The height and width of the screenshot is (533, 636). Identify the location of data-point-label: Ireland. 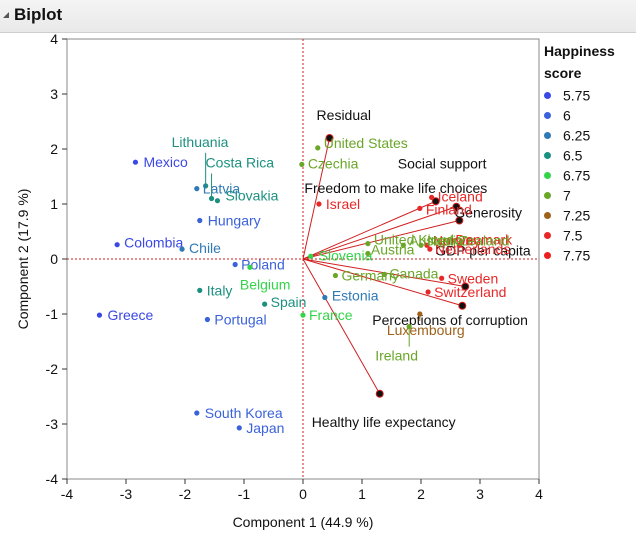
(396, 356).